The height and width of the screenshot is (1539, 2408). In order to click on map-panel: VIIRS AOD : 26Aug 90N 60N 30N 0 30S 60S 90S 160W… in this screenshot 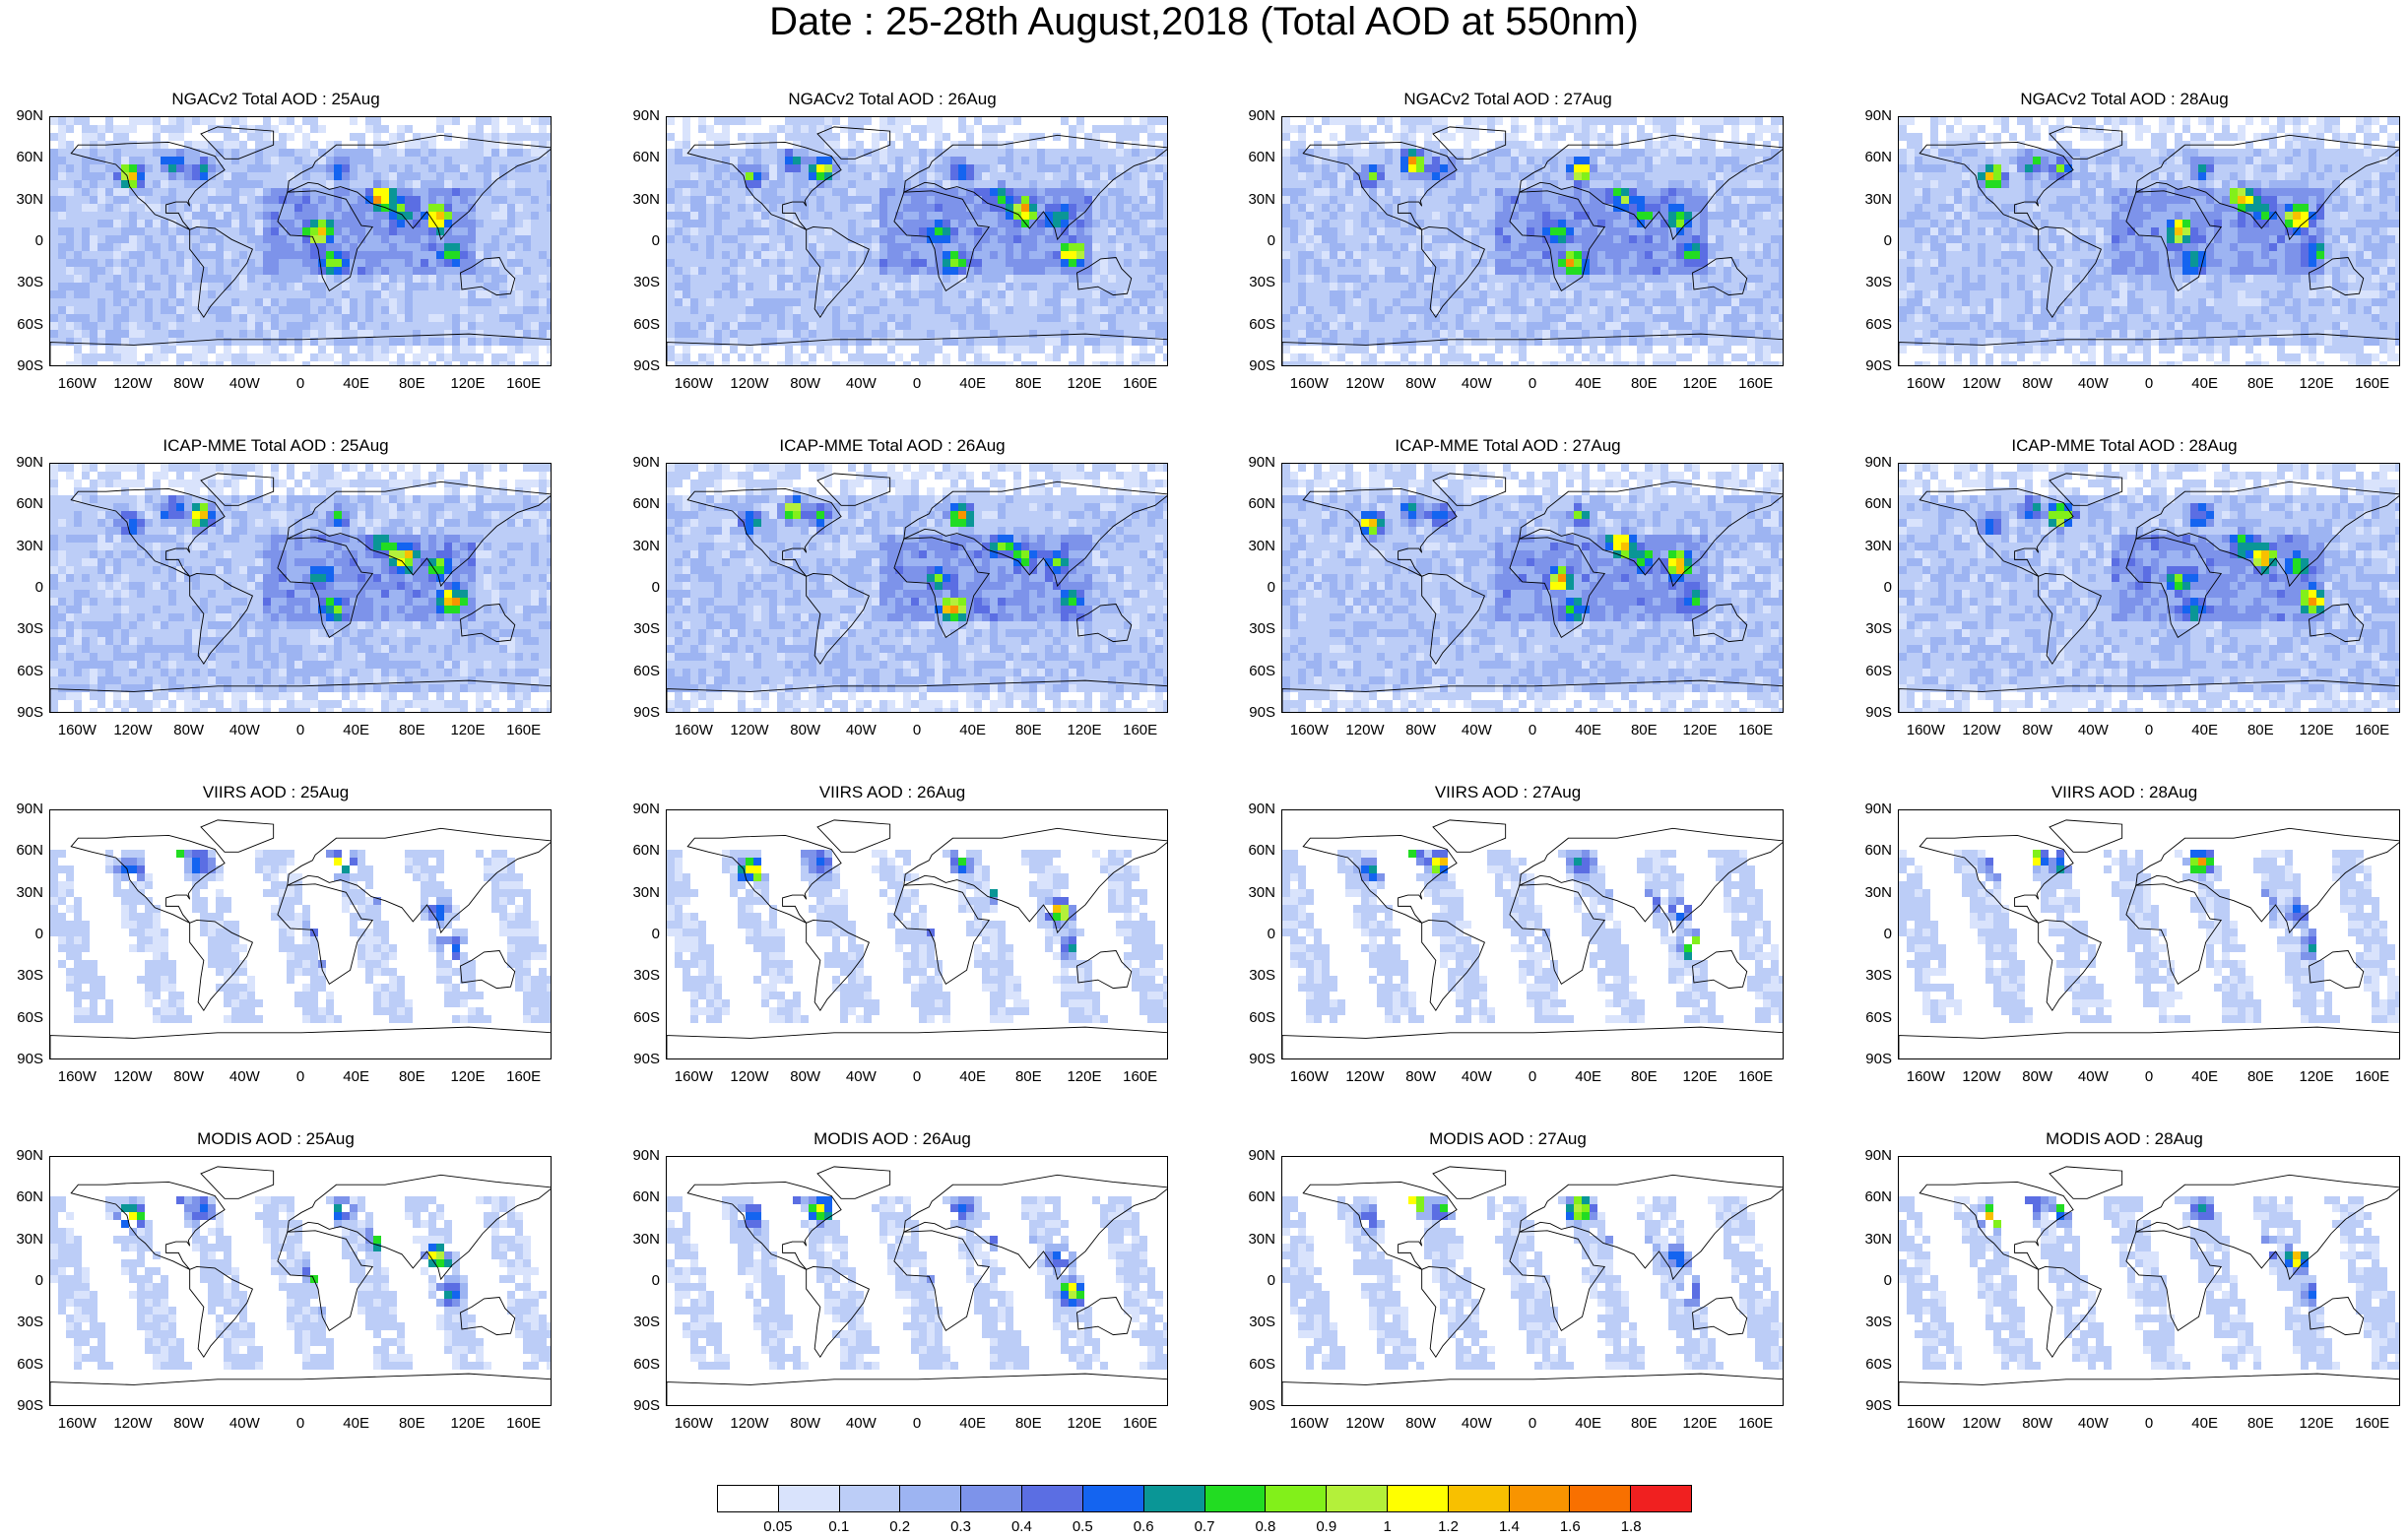, I will do `click(893, 944)`.